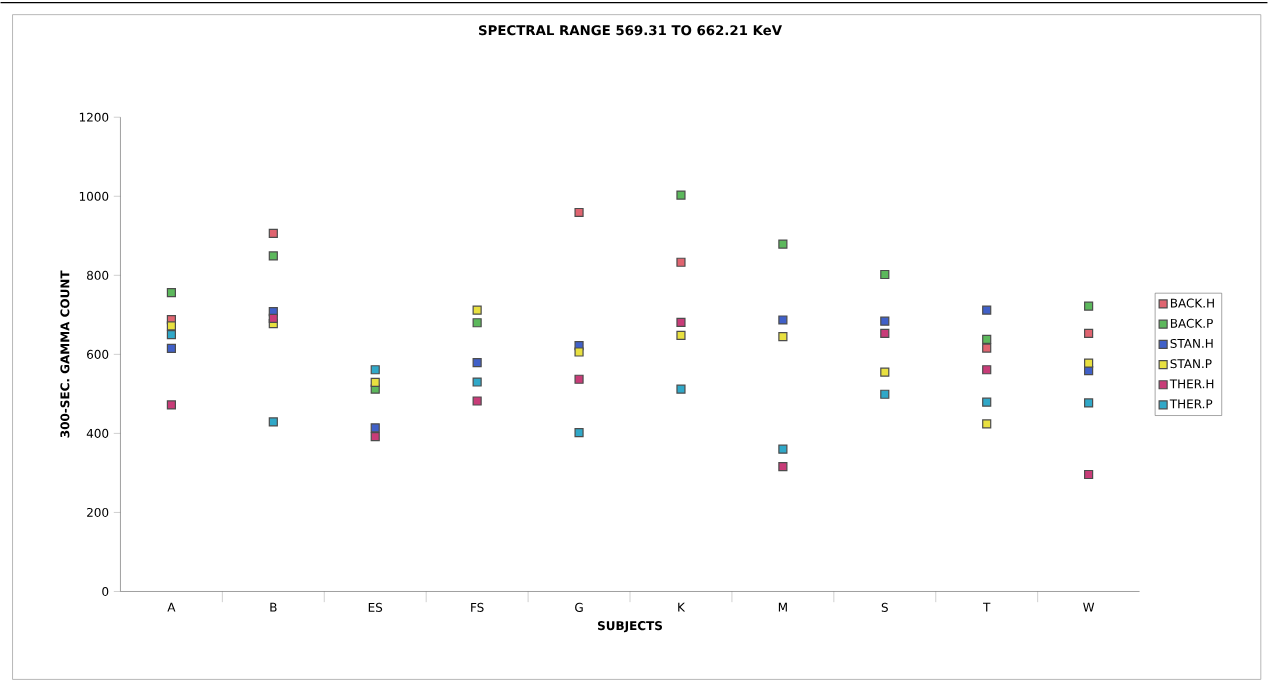 The height and width of the screenshot is (687, 1268). I want to click on x-tick-label: W, so click(1089, 607).